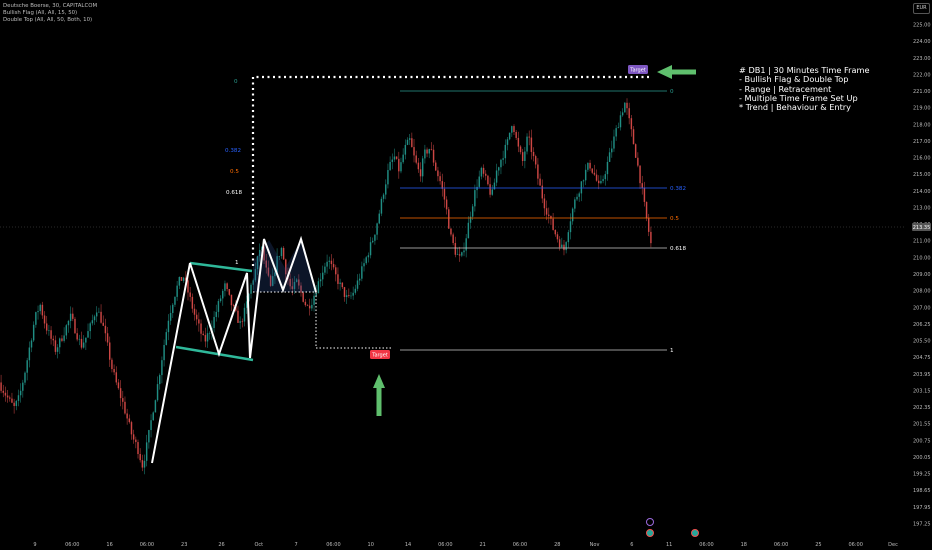 The image size is (932, 550). Describe the element at coordinates (922, 109) in the screenshot. I see `price-axis-tick: 219.00` at that location.